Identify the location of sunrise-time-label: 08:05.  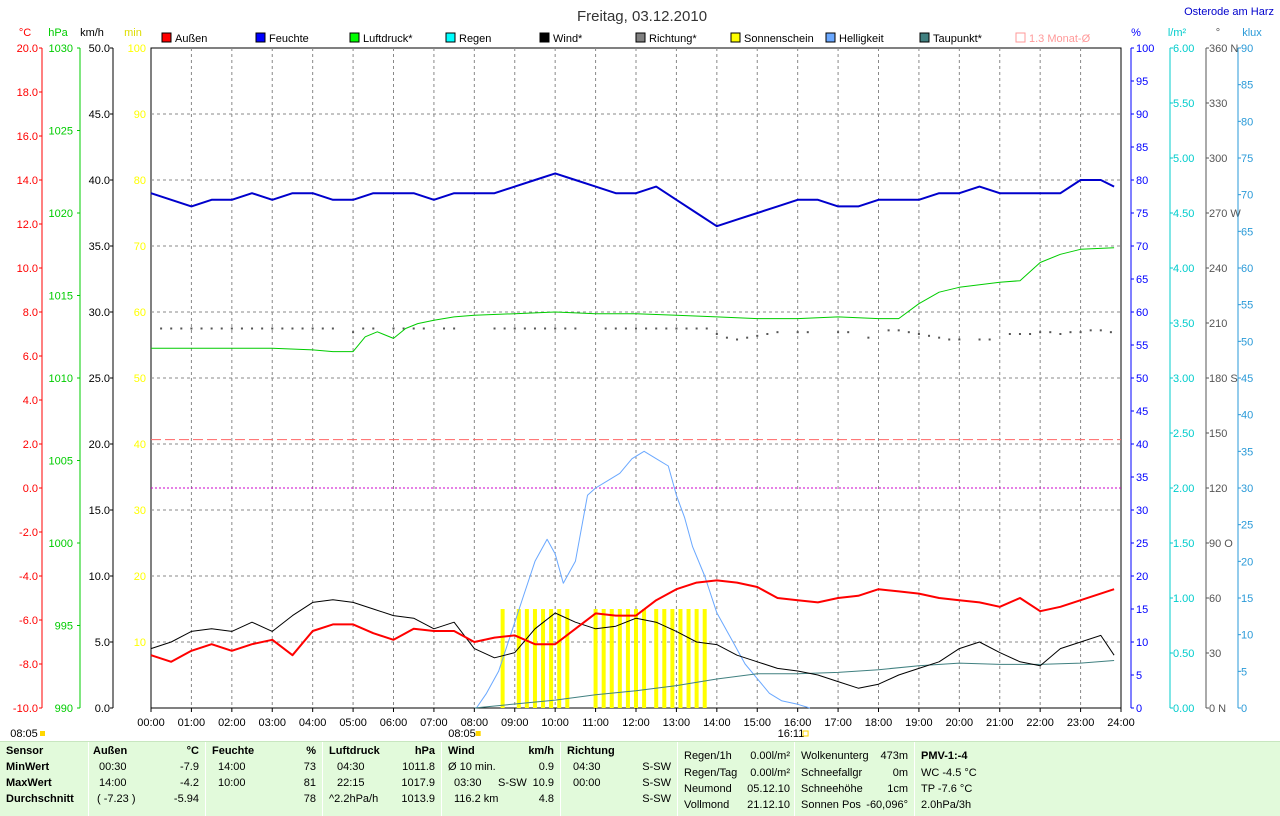
(462, 734).